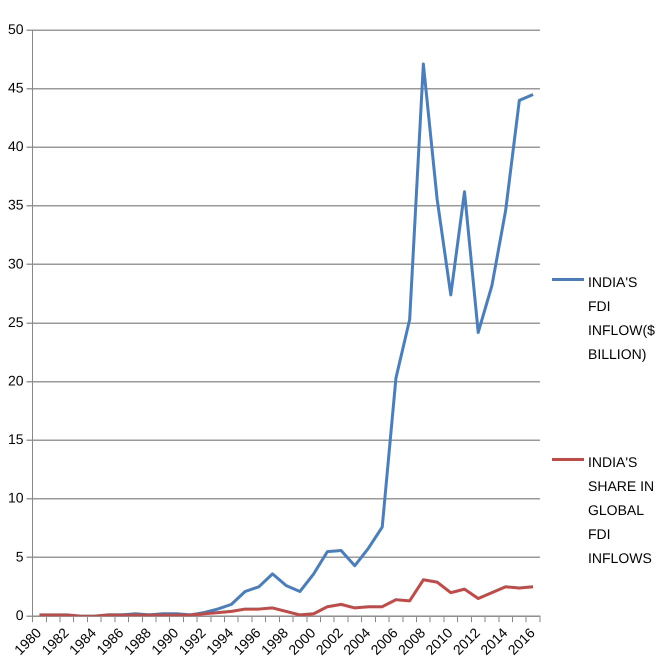  What do you see at coordinates (16, 28) in the screenshot?
I see `y-tick-label: 50` at bounding box center [16, 28].